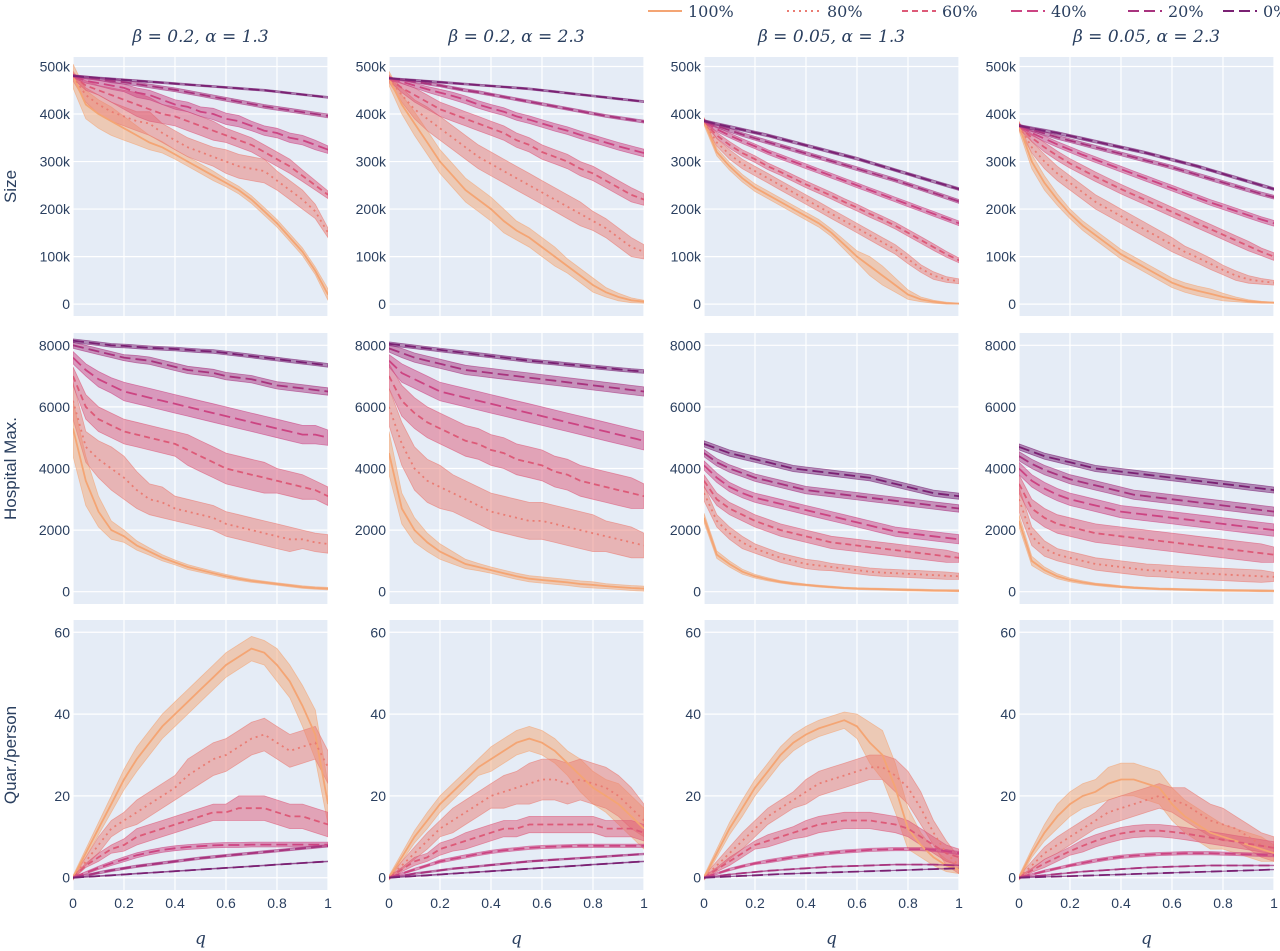  What do you see at coordinates (10, 468) in the screenshot?
I see `y-axis-label: Hospital Max.` at bounding box center [10, 468].